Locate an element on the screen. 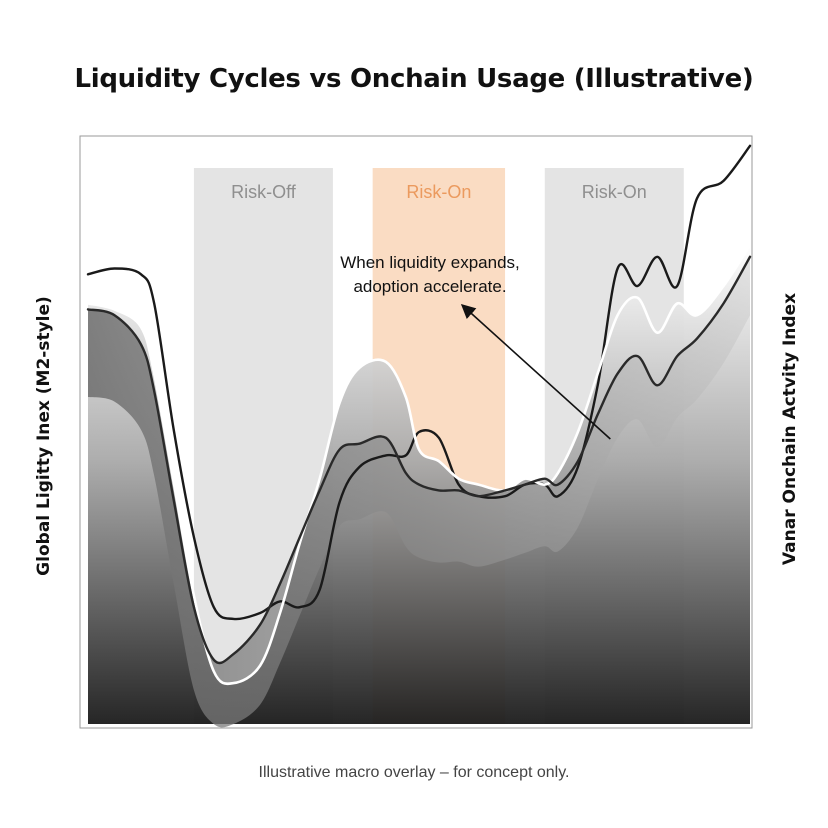 This screenshot has height=828, width=828. annotation-line-1: When liquidity expands, is located at coordinates (430, 262).